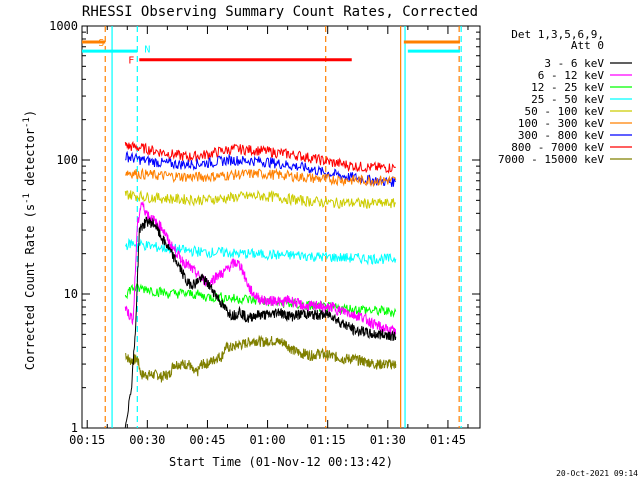 Image resolution: width=640 pixels, height=484 pixels. I want to click on x-tick-label: 01:00, so click(268, 440).